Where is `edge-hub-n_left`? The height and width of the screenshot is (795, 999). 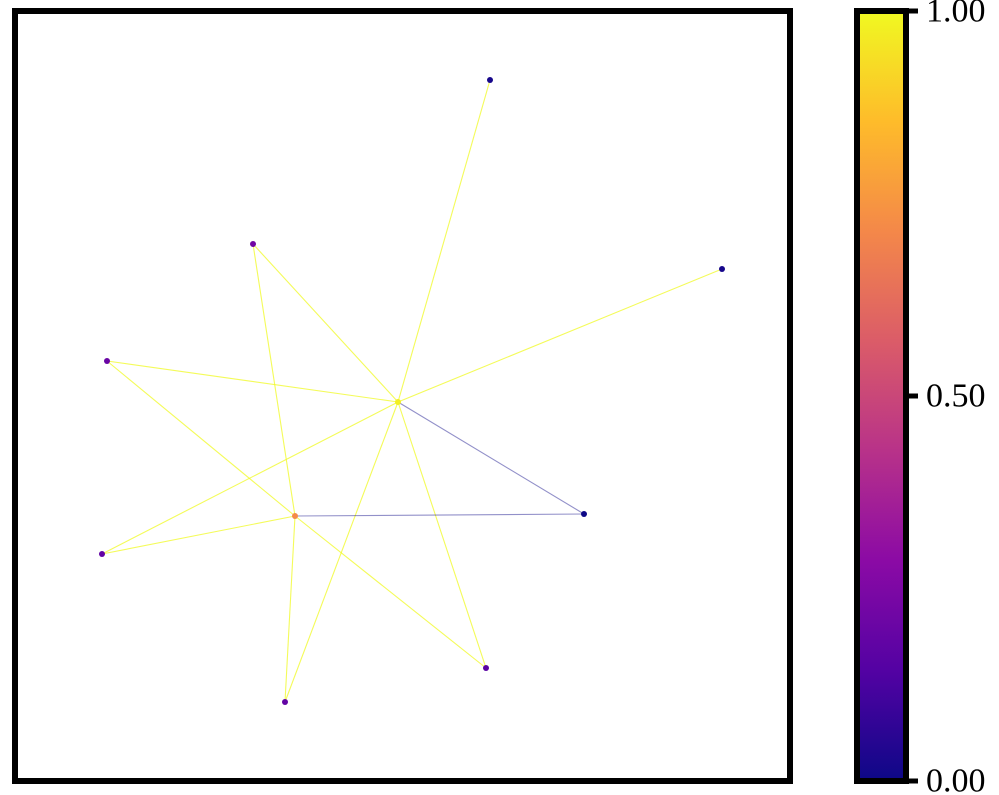 edge-hub-n_left is located at coordinates (252, 381).